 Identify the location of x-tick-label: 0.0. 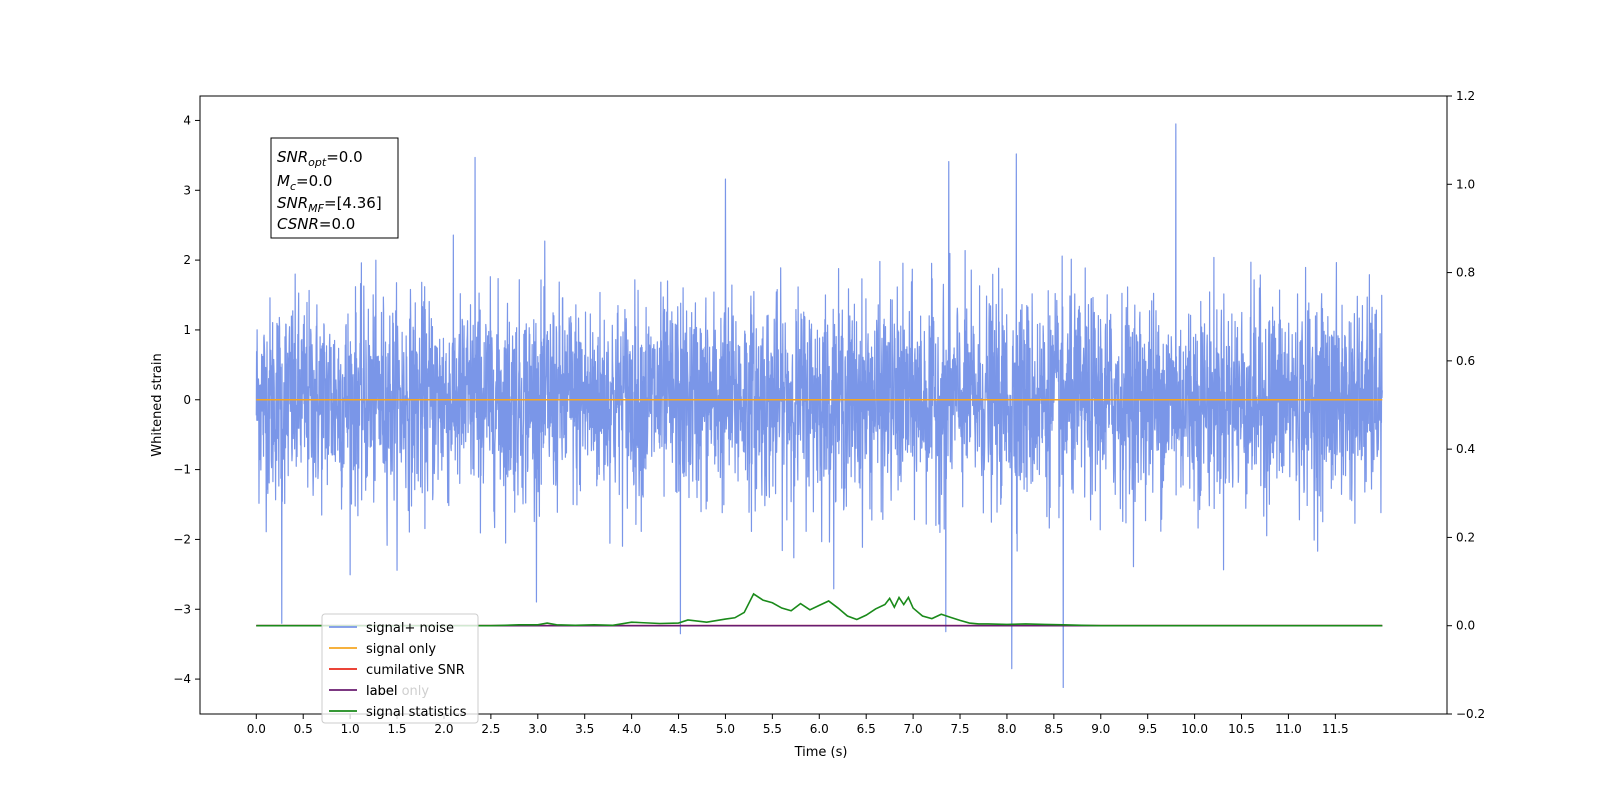
(256, 729).